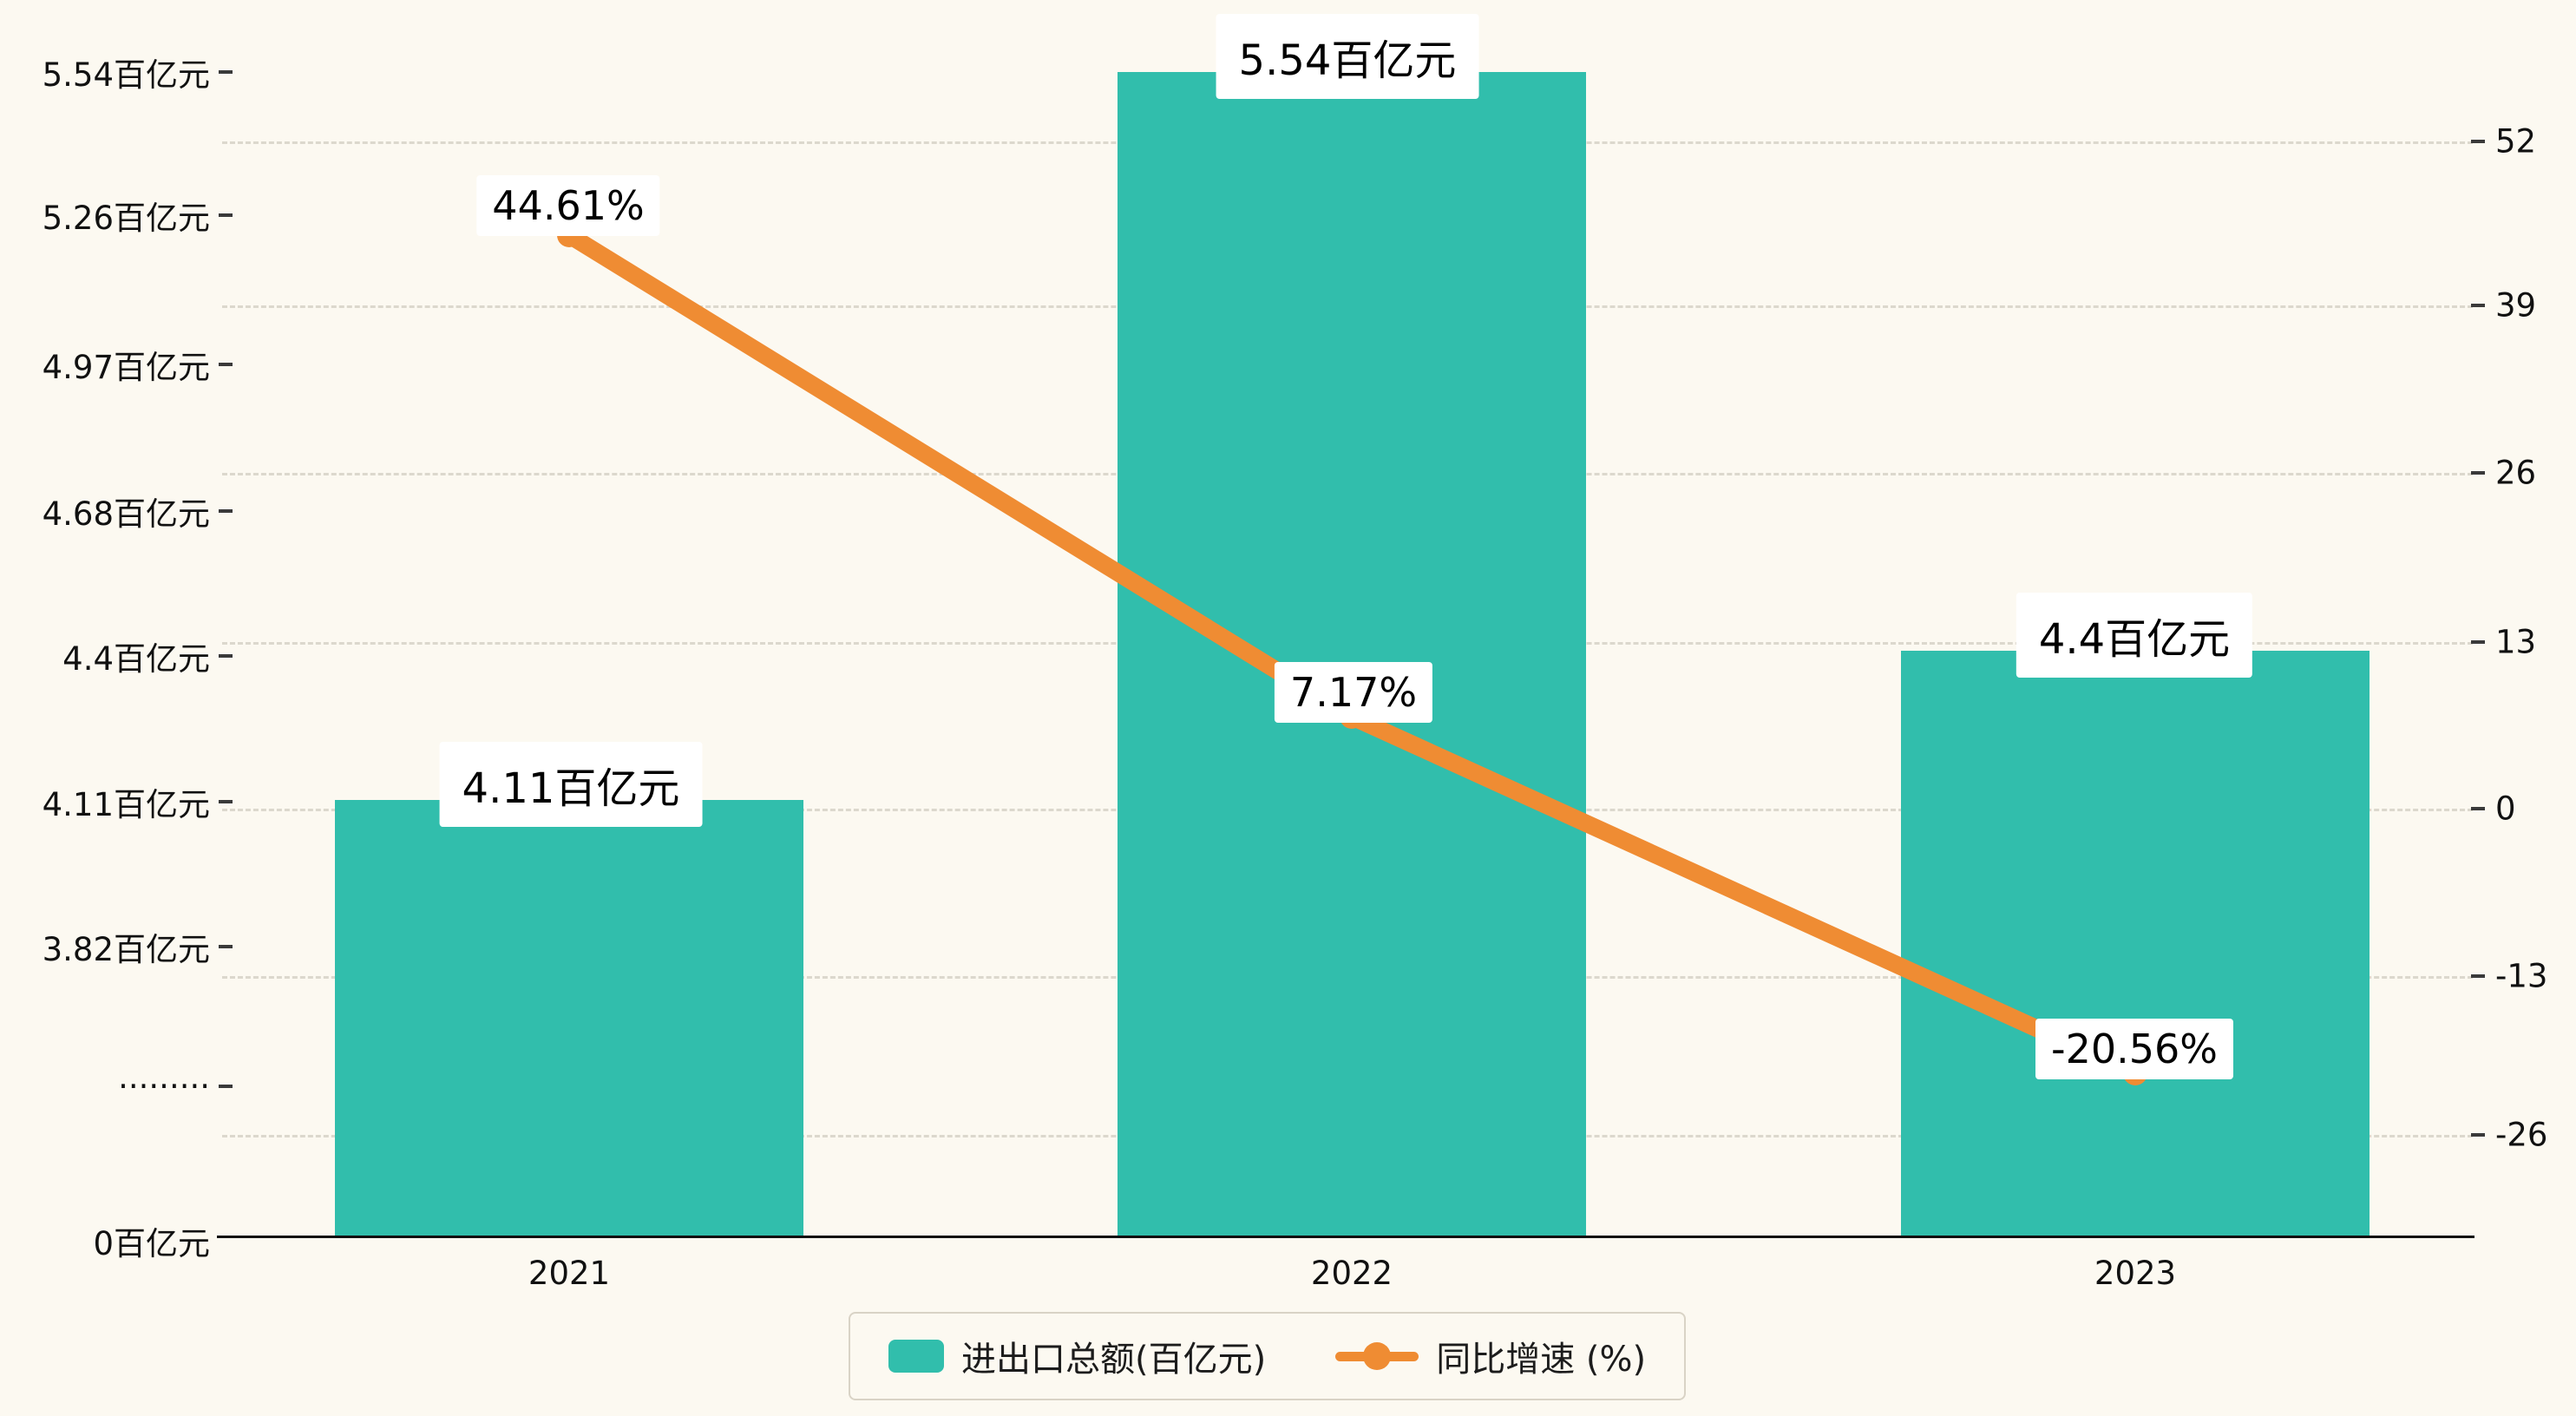 The width and height of the screenshot is (2576, 1416). What do you see at coordinates (2516, 305) in the screenshot?
I see `y-axis-right-tick-label: 39` at bounding box center [2516, 305].